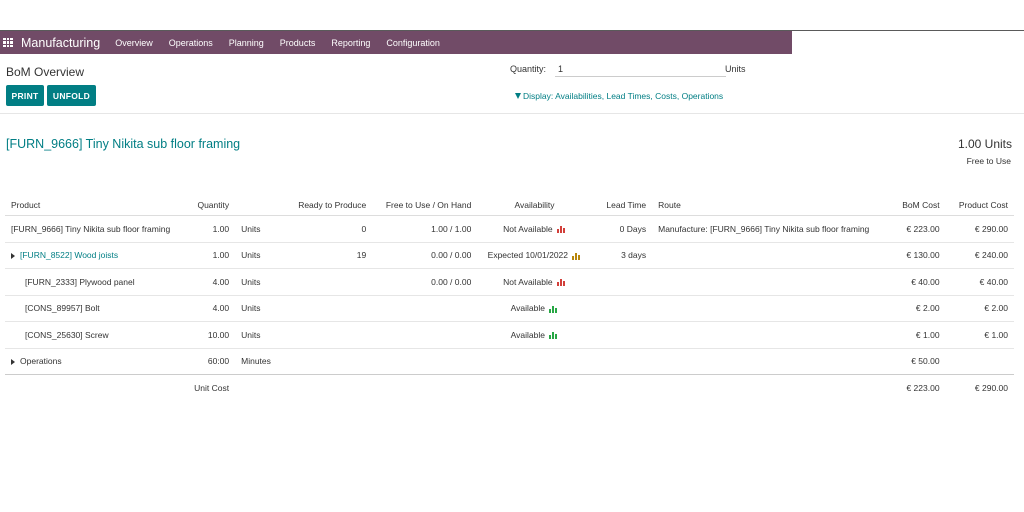 This screenshot has width=1024, height=512. Describe the element at coordinates (528, 281) in the screenshot. I see `availability-label: Not Available` at that location.